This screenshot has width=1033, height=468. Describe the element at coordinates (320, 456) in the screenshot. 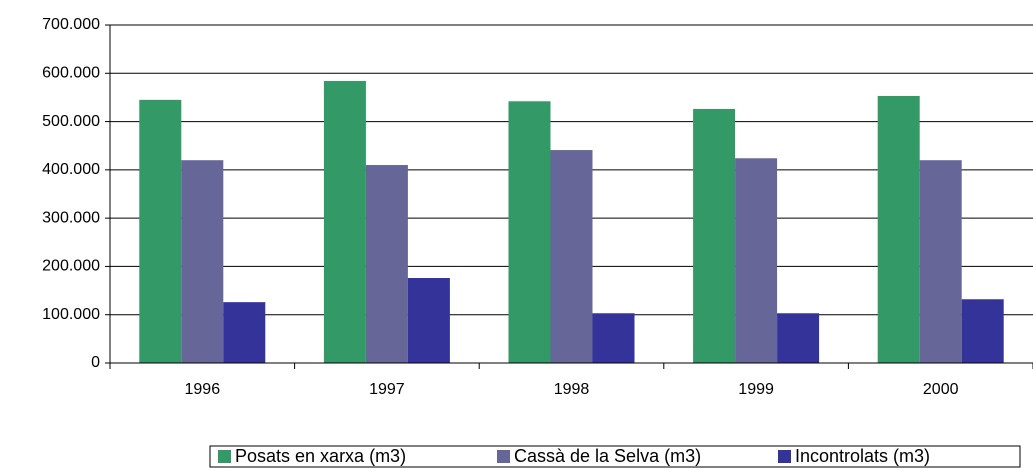

I see `legend-label: Posats en xarxa (m3)` at that location.